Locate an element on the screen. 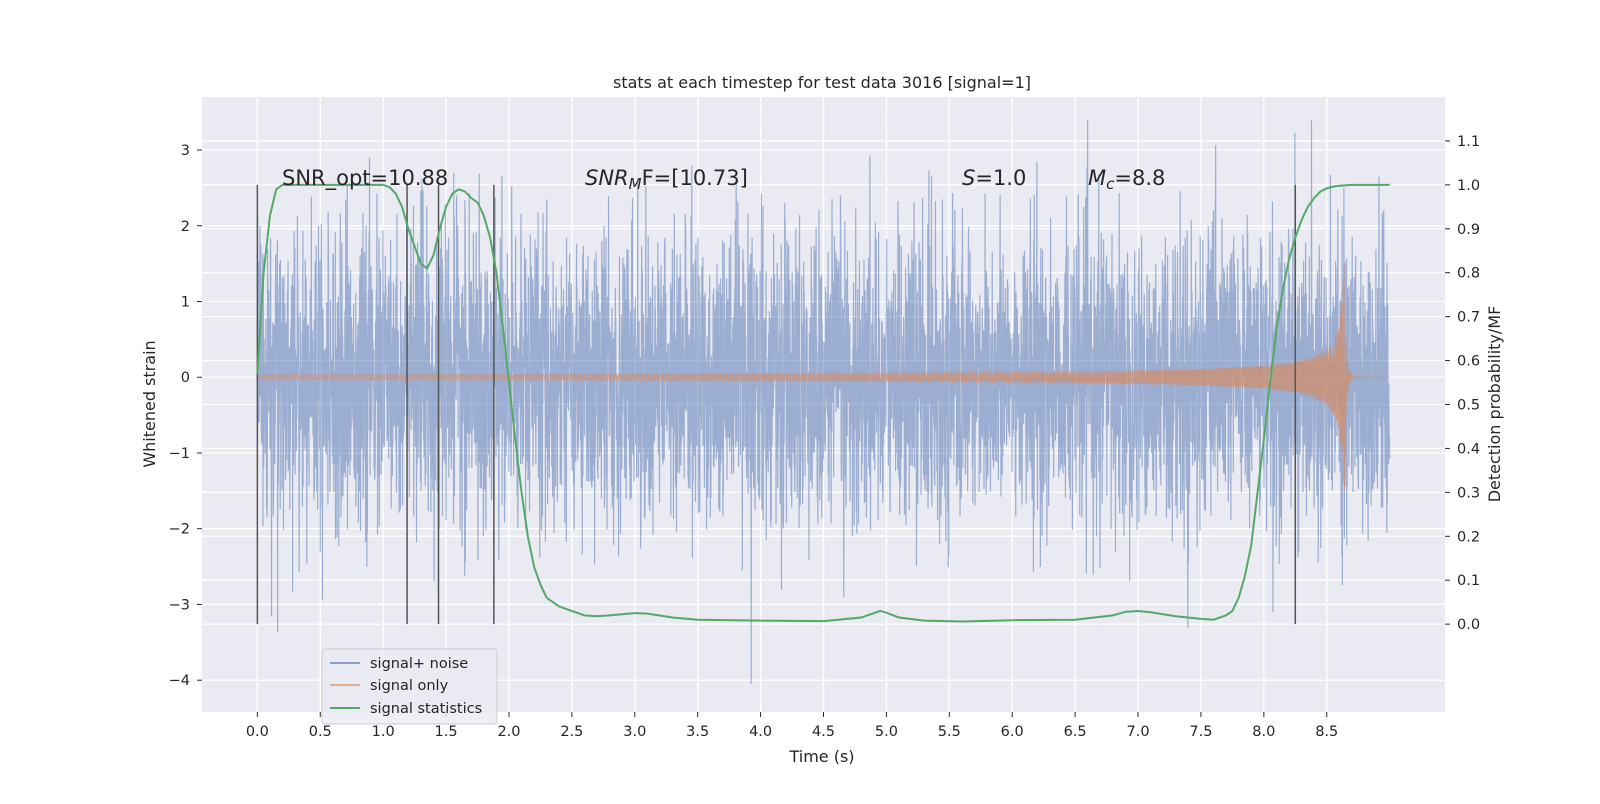  x-tick-label: 6.5 is located at coordinates (1075, 732).